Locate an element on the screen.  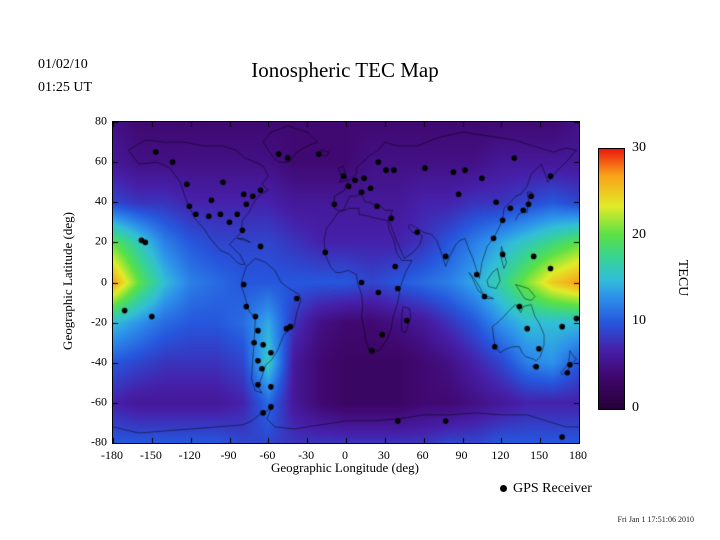
gps-receiver-legend: GPS Receiver is located at coordinates (546, 489).